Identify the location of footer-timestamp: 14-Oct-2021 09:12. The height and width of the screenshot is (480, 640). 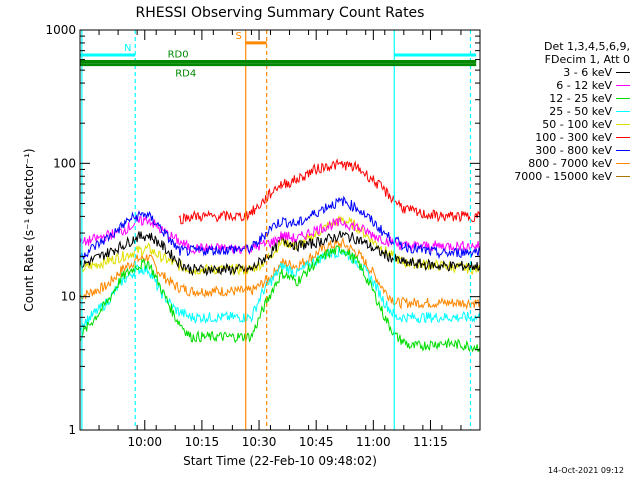
(586, 470).